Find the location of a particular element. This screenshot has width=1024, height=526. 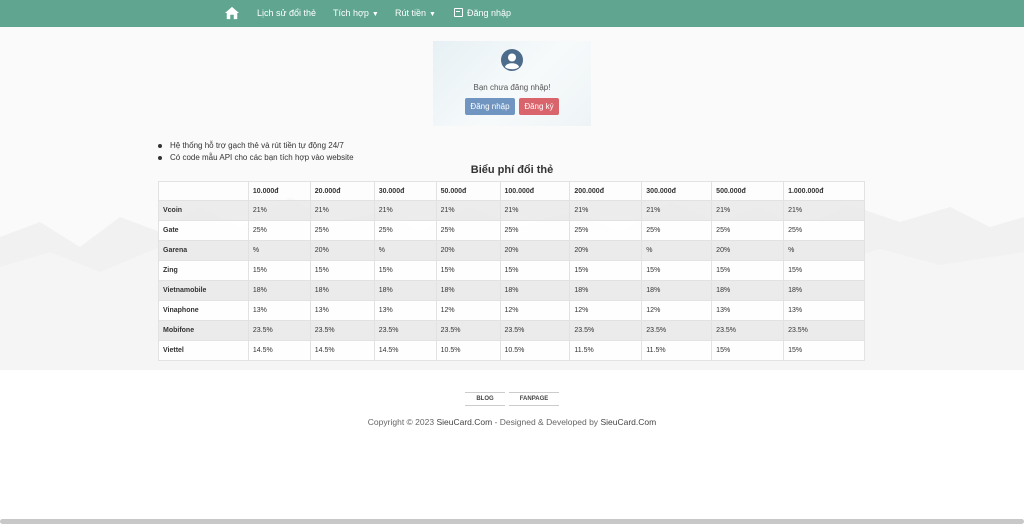

nav-history-label: Lịch sử đổi thẻ is located at coordinates (287, 13).